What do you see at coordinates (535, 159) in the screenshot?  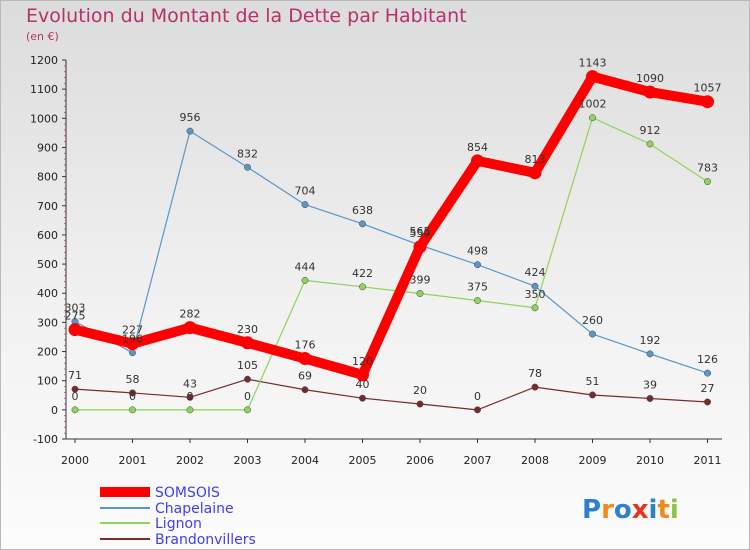 I see `data-label: 813` at bounding box center [535, 159].